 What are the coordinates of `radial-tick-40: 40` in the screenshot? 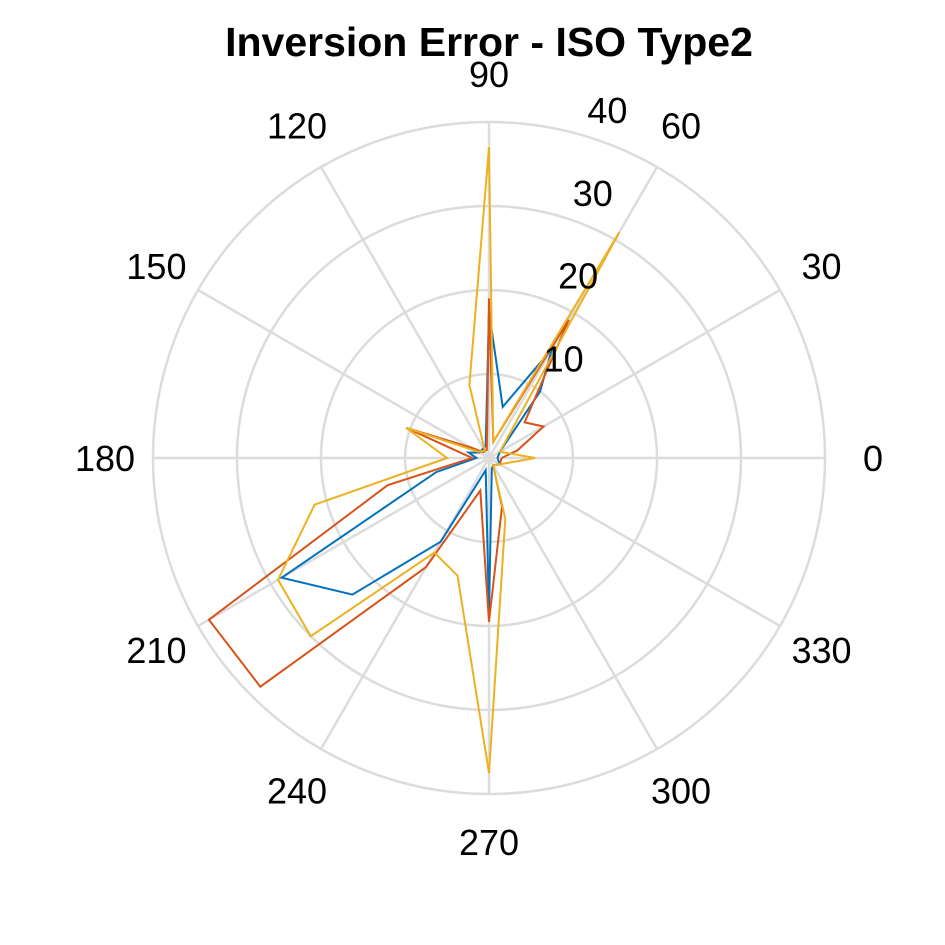 It's located at (607, 110).